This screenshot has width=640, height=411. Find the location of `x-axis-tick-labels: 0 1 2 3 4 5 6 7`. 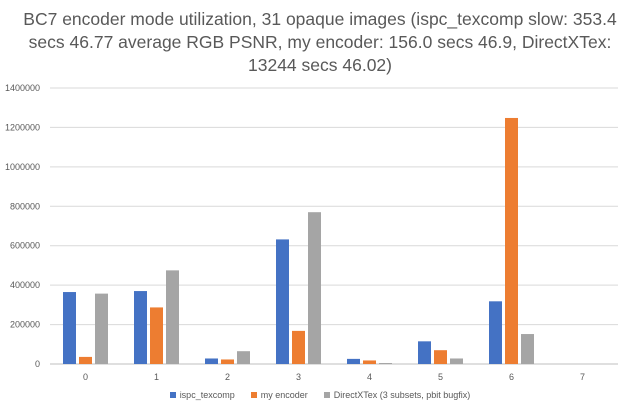

x-axis-tick-labels: 0 1 2 3 4 5 6 7 is located at coordinates (334, 377).